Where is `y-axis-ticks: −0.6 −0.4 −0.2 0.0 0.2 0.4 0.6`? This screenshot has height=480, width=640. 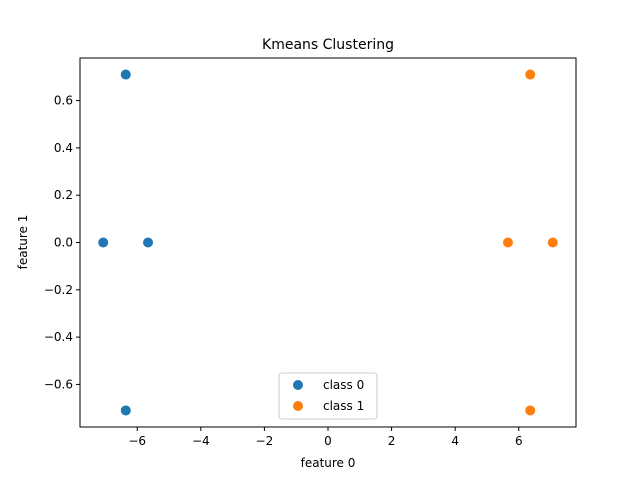 y-axis-ticks: −0.6 −0.4 −0.2 0.0 0.2 0.4 0.6 is located at coordinates (62, 242).